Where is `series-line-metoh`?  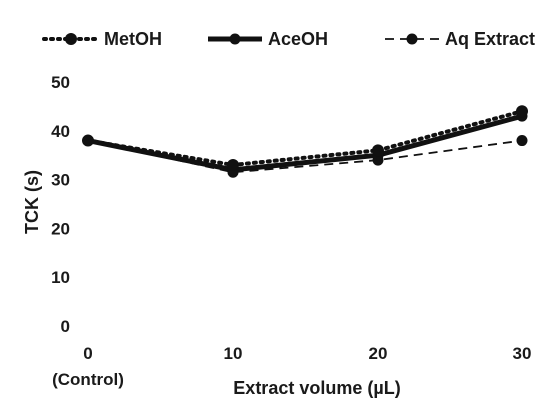 series-line-metoh is located at coordinates (305, 138).